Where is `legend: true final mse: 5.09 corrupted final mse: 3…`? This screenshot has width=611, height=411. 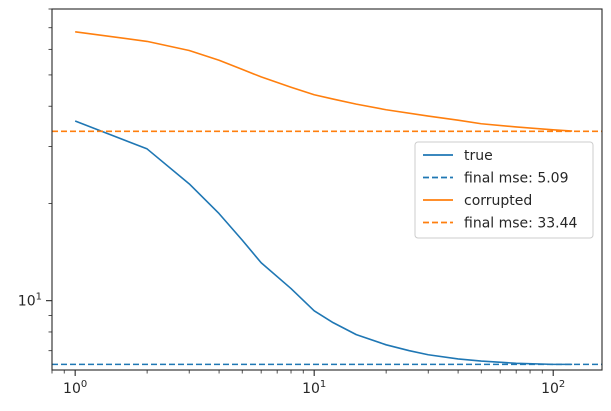 legend: true final mse: 5.09 corrupted final mse: 3… is located at coordinates (504, 190).